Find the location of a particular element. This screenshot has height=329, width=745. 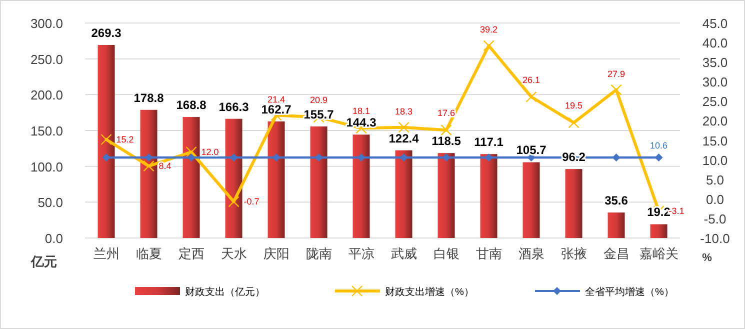

data-label: 18.1 is located at coordinates (361, 111).